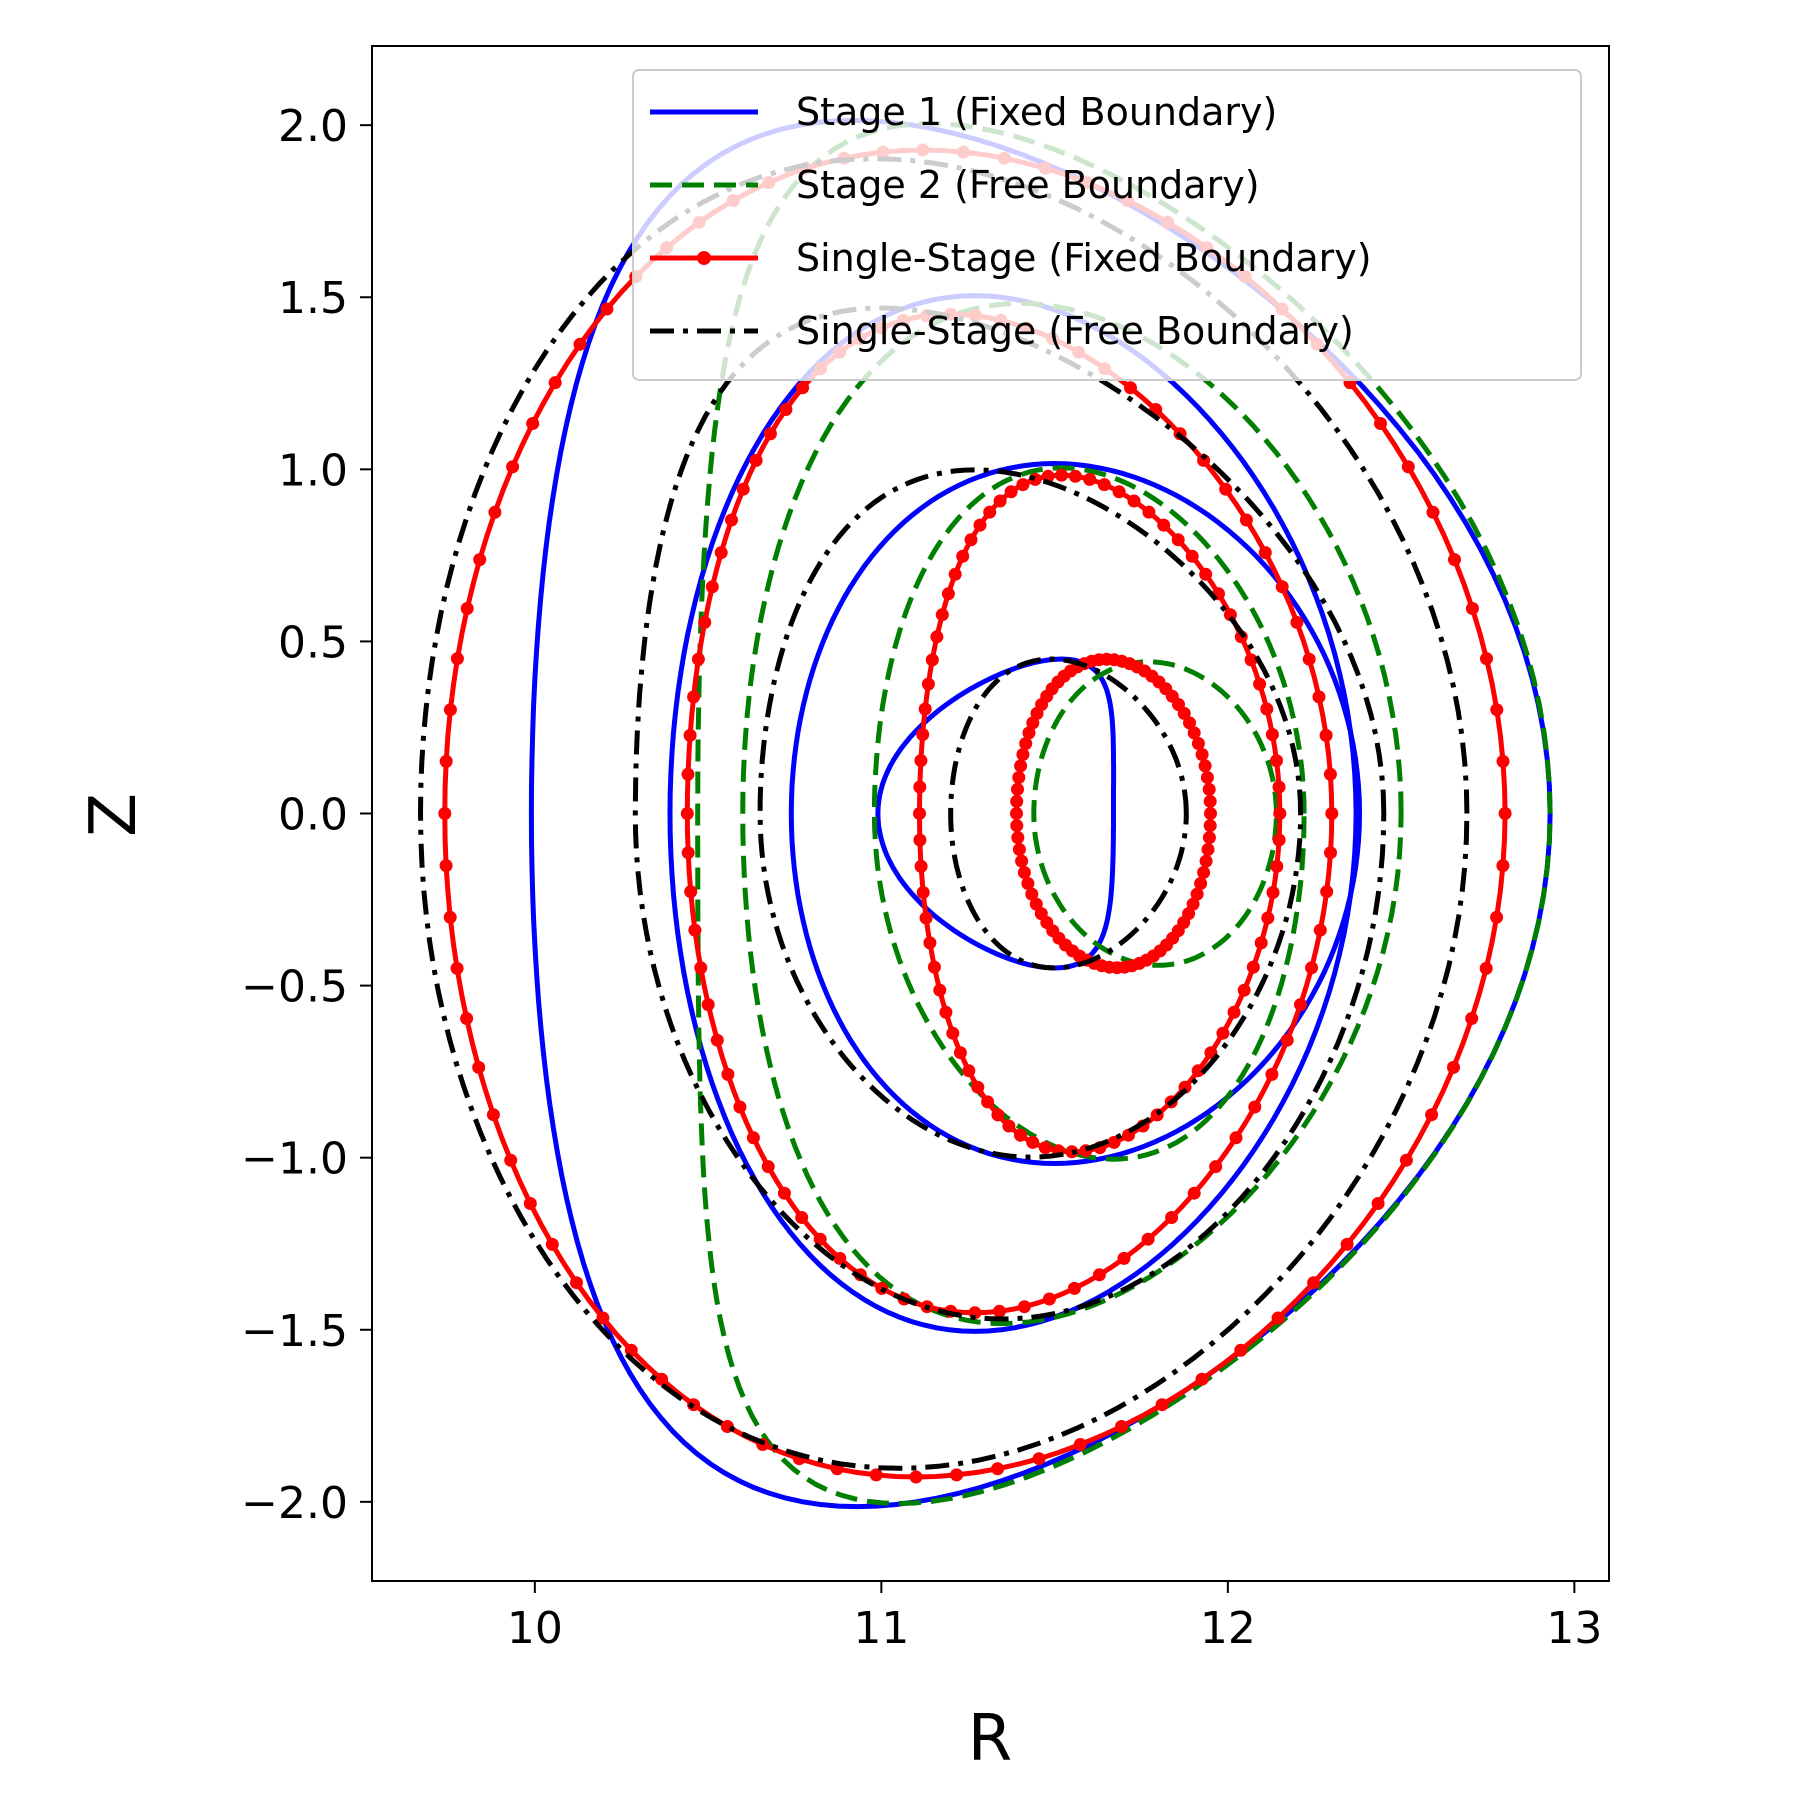  What do you see at coordinates (114, 815) in the screenshot?
I see `y-axis-label: Z` at bounding box center [114, 815].